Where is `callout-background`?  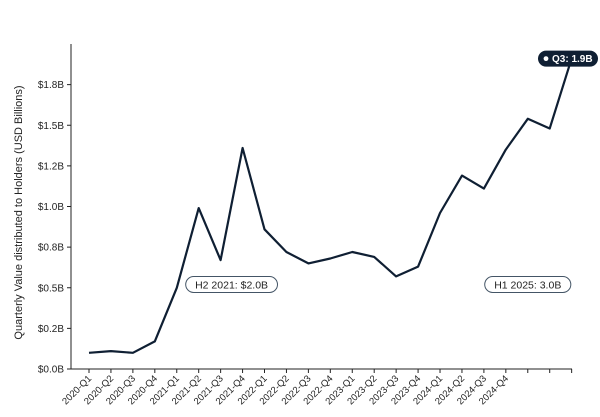
callout-background is located at coordinates (568, 58).